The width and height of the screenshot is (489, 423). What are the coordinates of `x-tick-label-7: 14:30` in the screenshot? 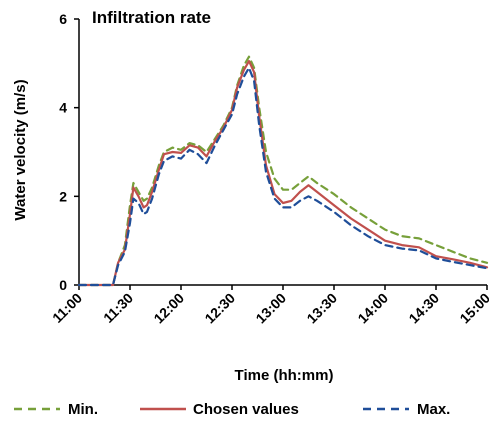 It's located at (423, 308).